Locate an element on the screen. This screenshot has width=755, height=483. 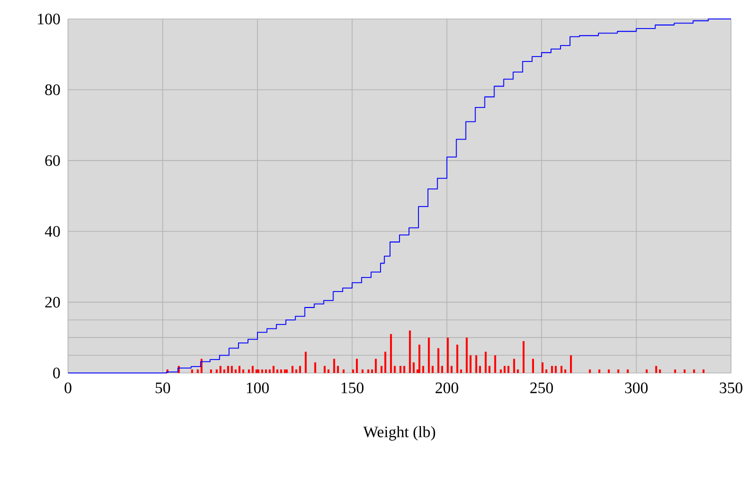
y-tick-label: 100 is located at coordinates (49, 19).